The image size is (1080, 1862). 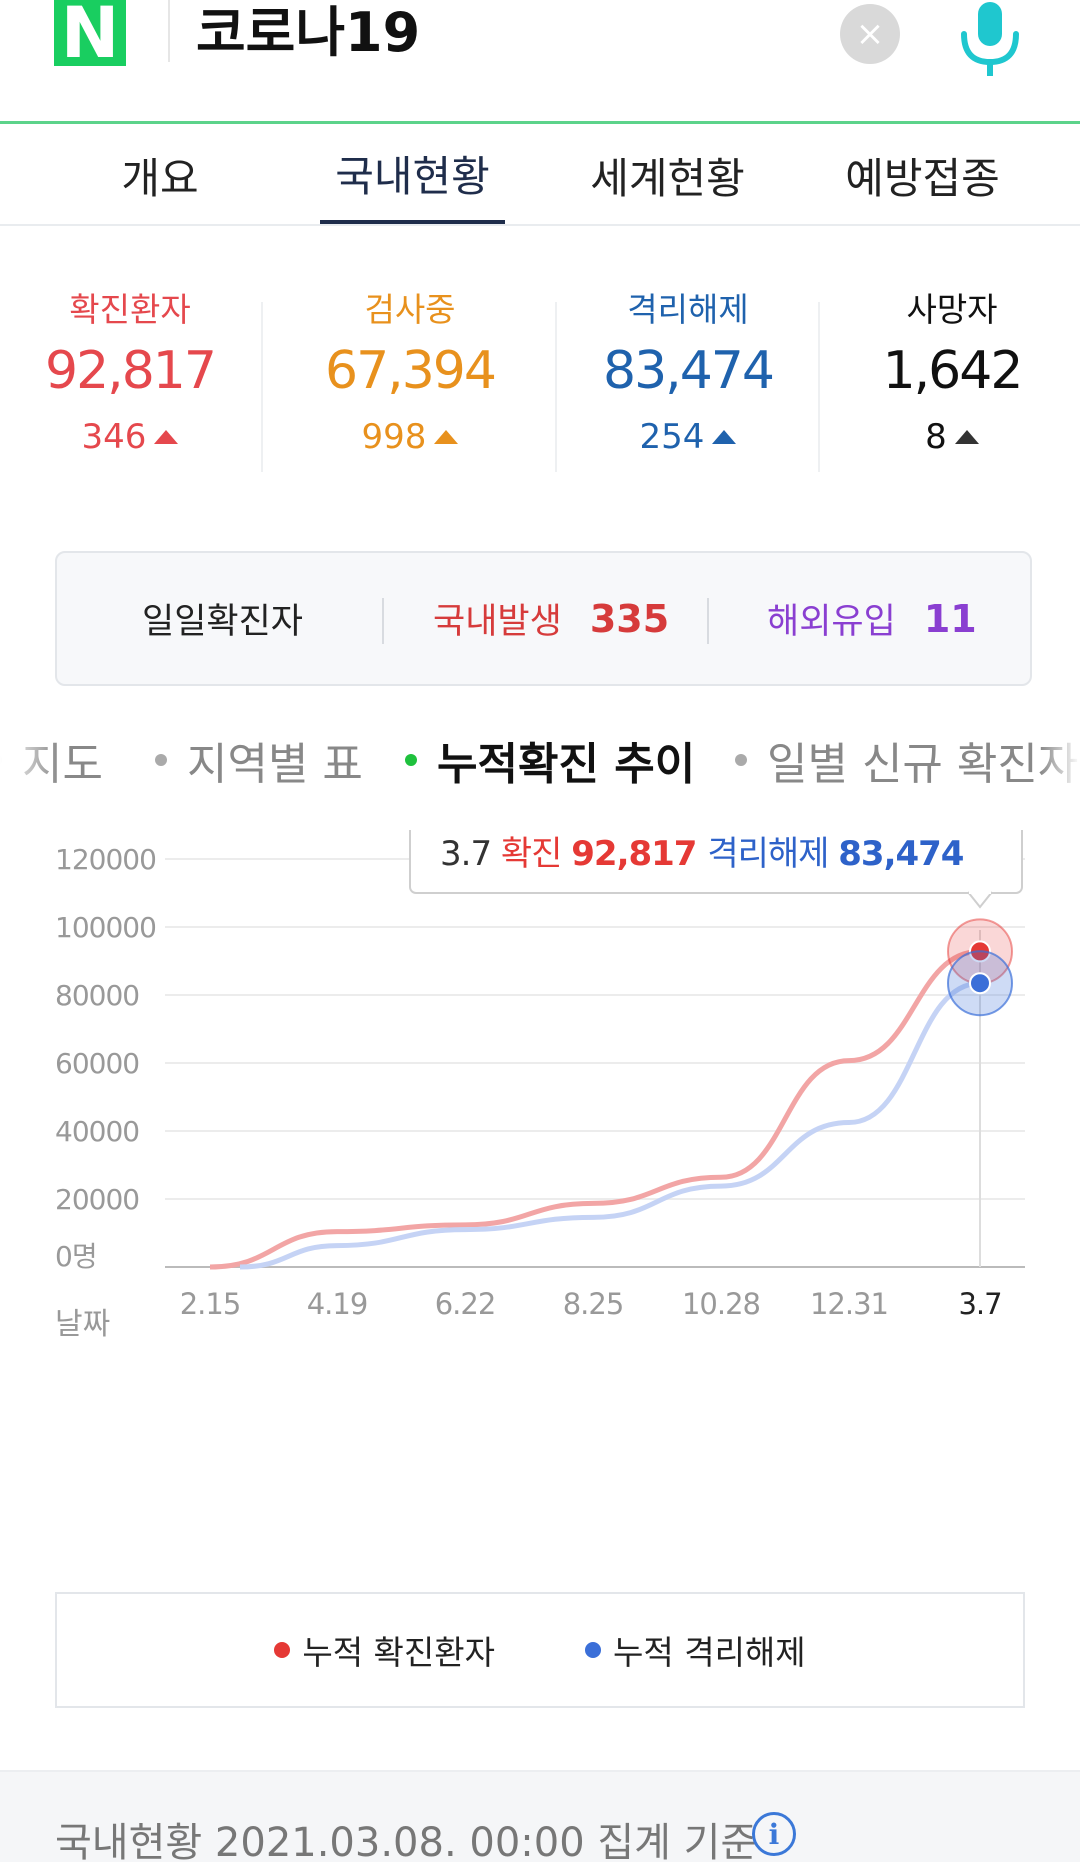 I want to click on domestic-label: 국내발생, so click(x=497, y=622).